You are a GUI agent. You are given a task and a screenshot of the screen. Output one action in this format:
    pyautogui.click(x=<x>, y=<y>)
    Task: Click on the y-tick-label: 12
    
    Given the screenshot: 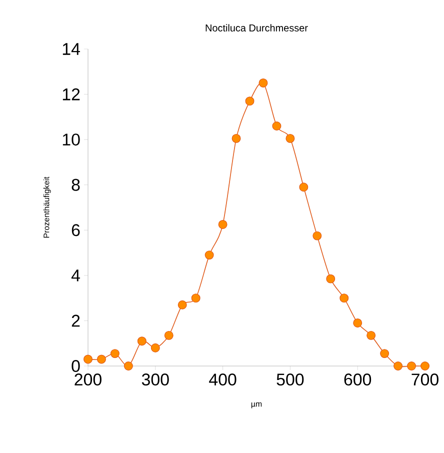 What is the action you would take?
    pyautogui.click(x=71, y=94)
    